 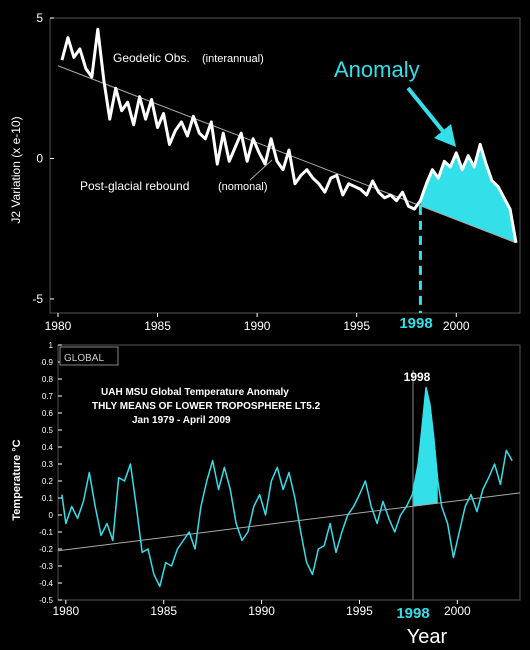 What do you see at coordinates (46, 549) in the screenshot?
I see `y-tick-label: -0.2` at bounding box center [46, 549].